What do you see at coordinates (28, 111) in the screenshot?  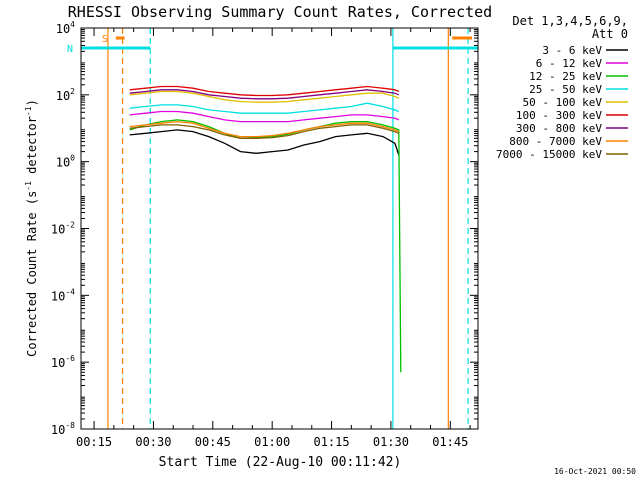 I see `y-axis-label-exp-2: -1` at bounding box center [28, 111].